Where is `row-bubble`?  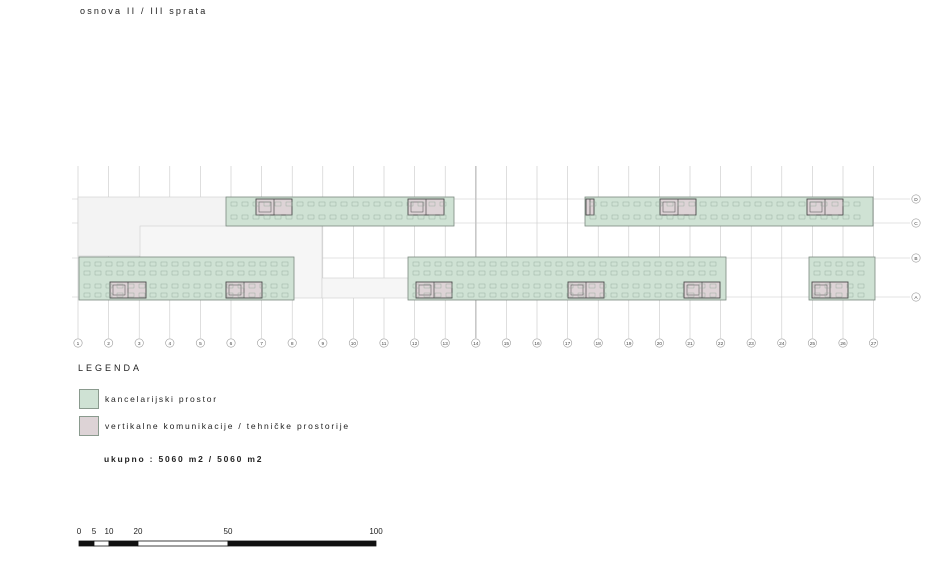 row-bubble is located at coordinates (916, 223).